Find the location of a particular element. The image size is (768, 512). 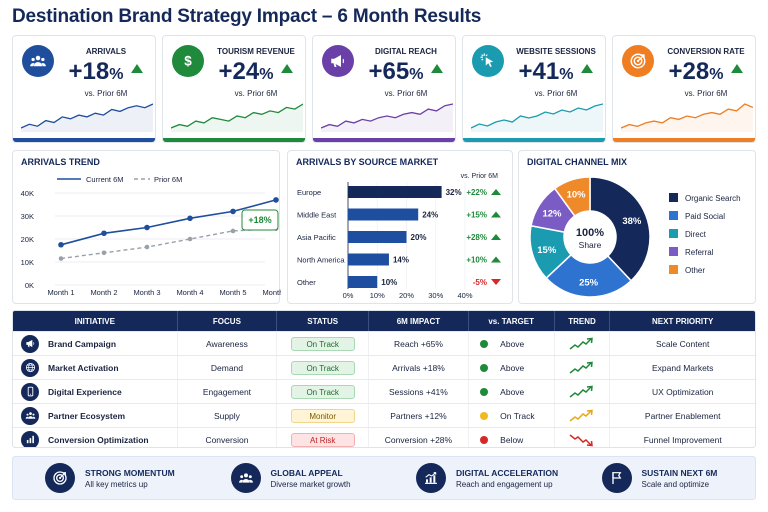

y-tick-label: 30K is located at coordinates (27, 216).